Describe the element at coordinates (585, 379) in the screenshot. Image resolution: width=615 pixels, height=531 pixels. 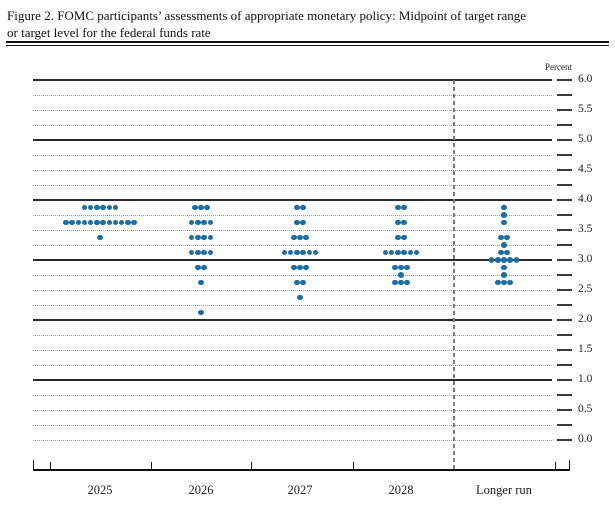
I see `y-axis-label: 1.0` at that location.